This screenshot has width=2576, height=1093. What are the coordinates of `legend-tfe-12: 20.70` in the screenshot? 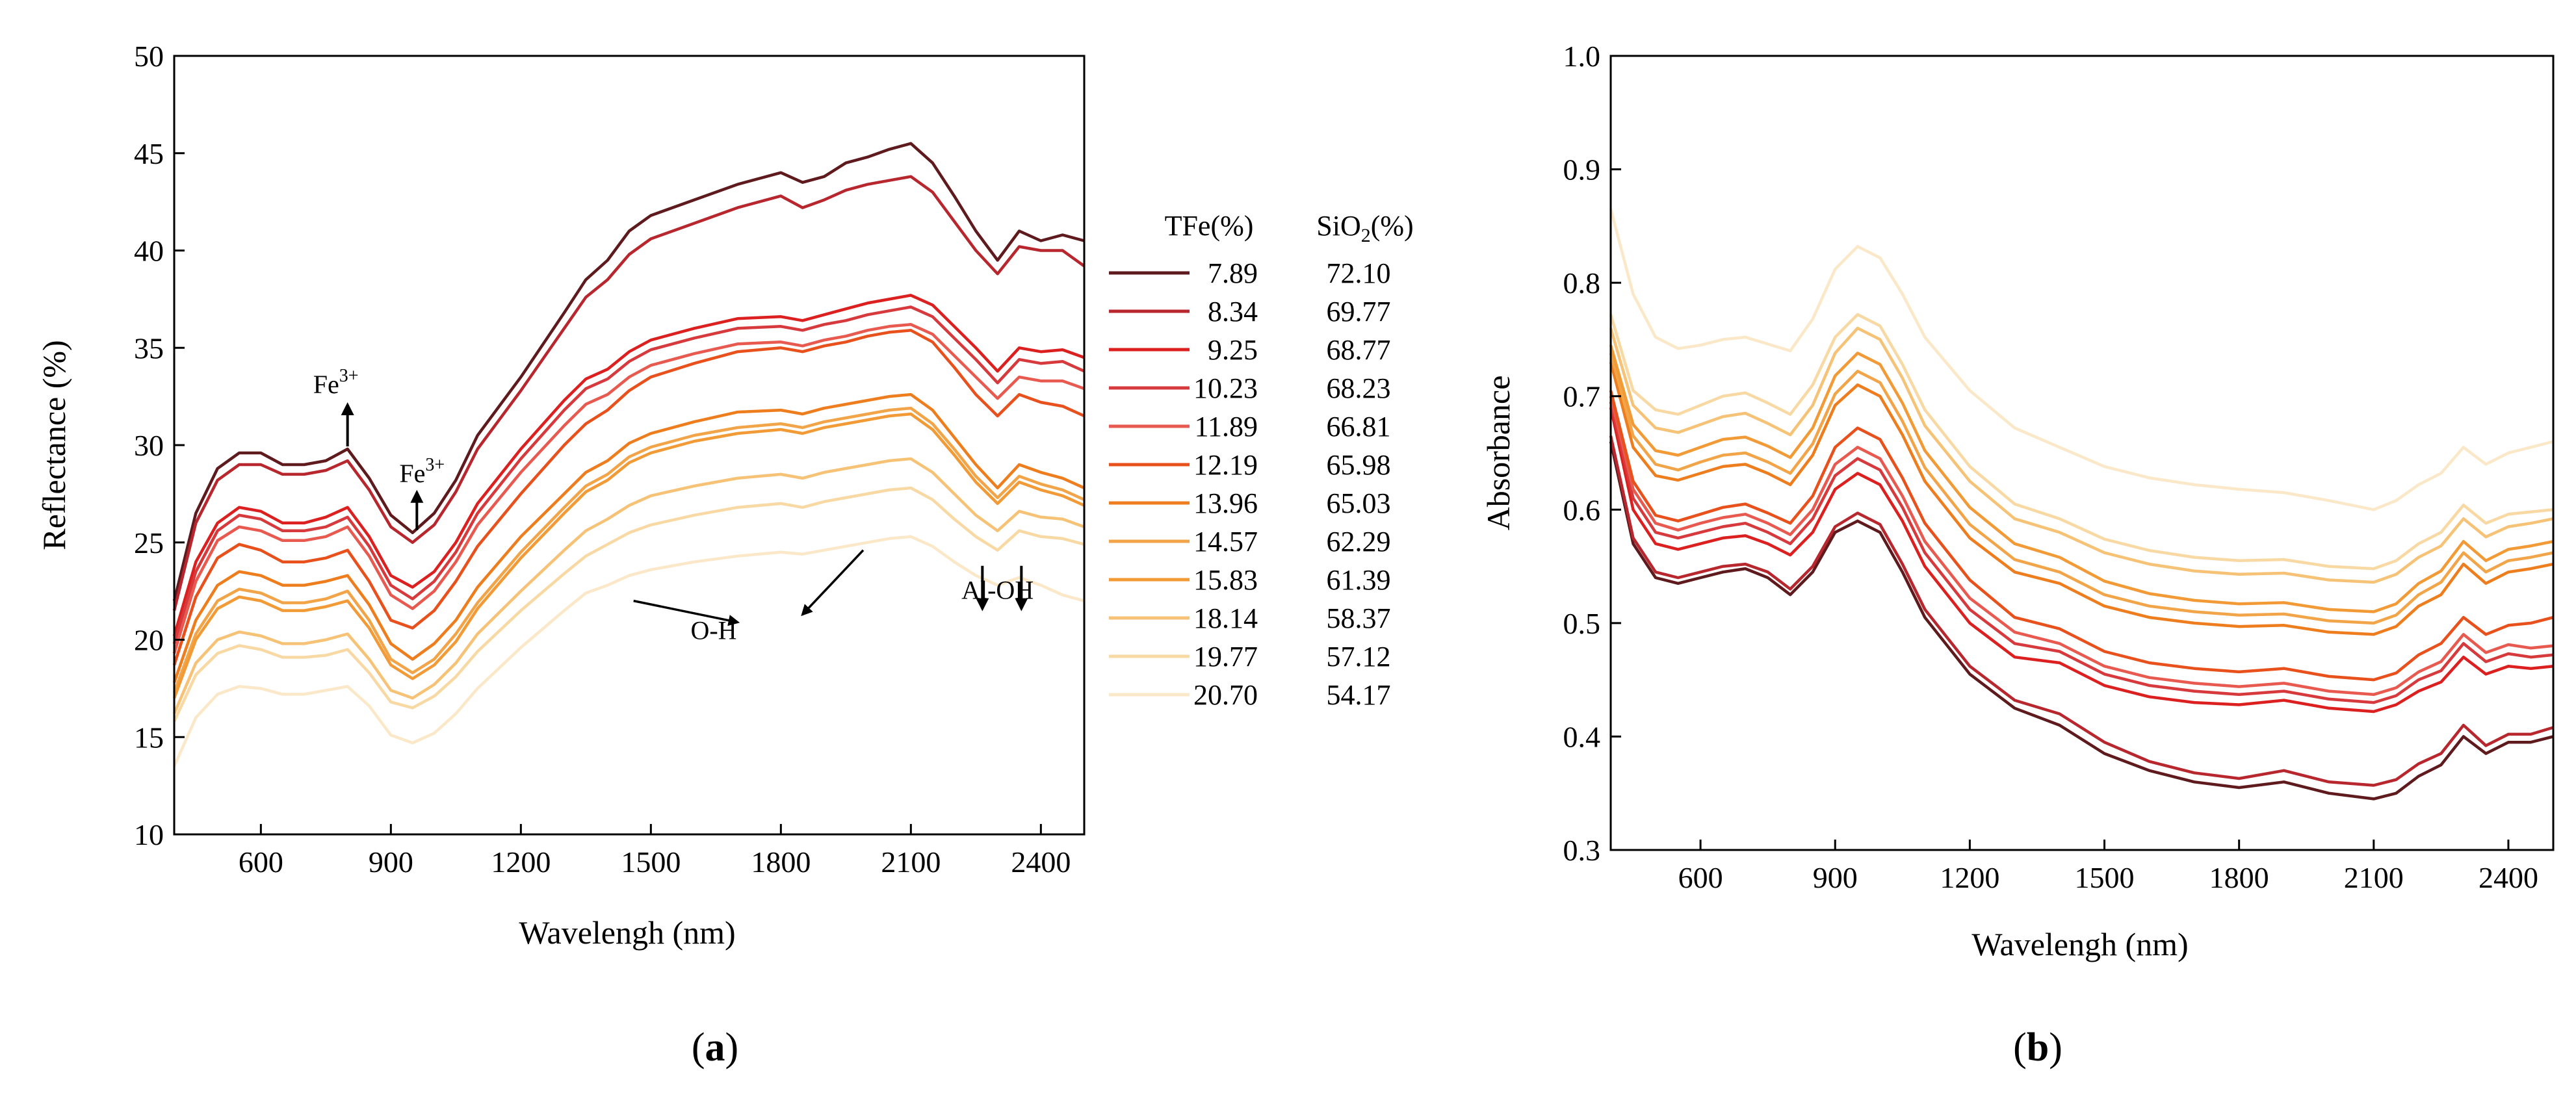 It's located at (1225, 695).